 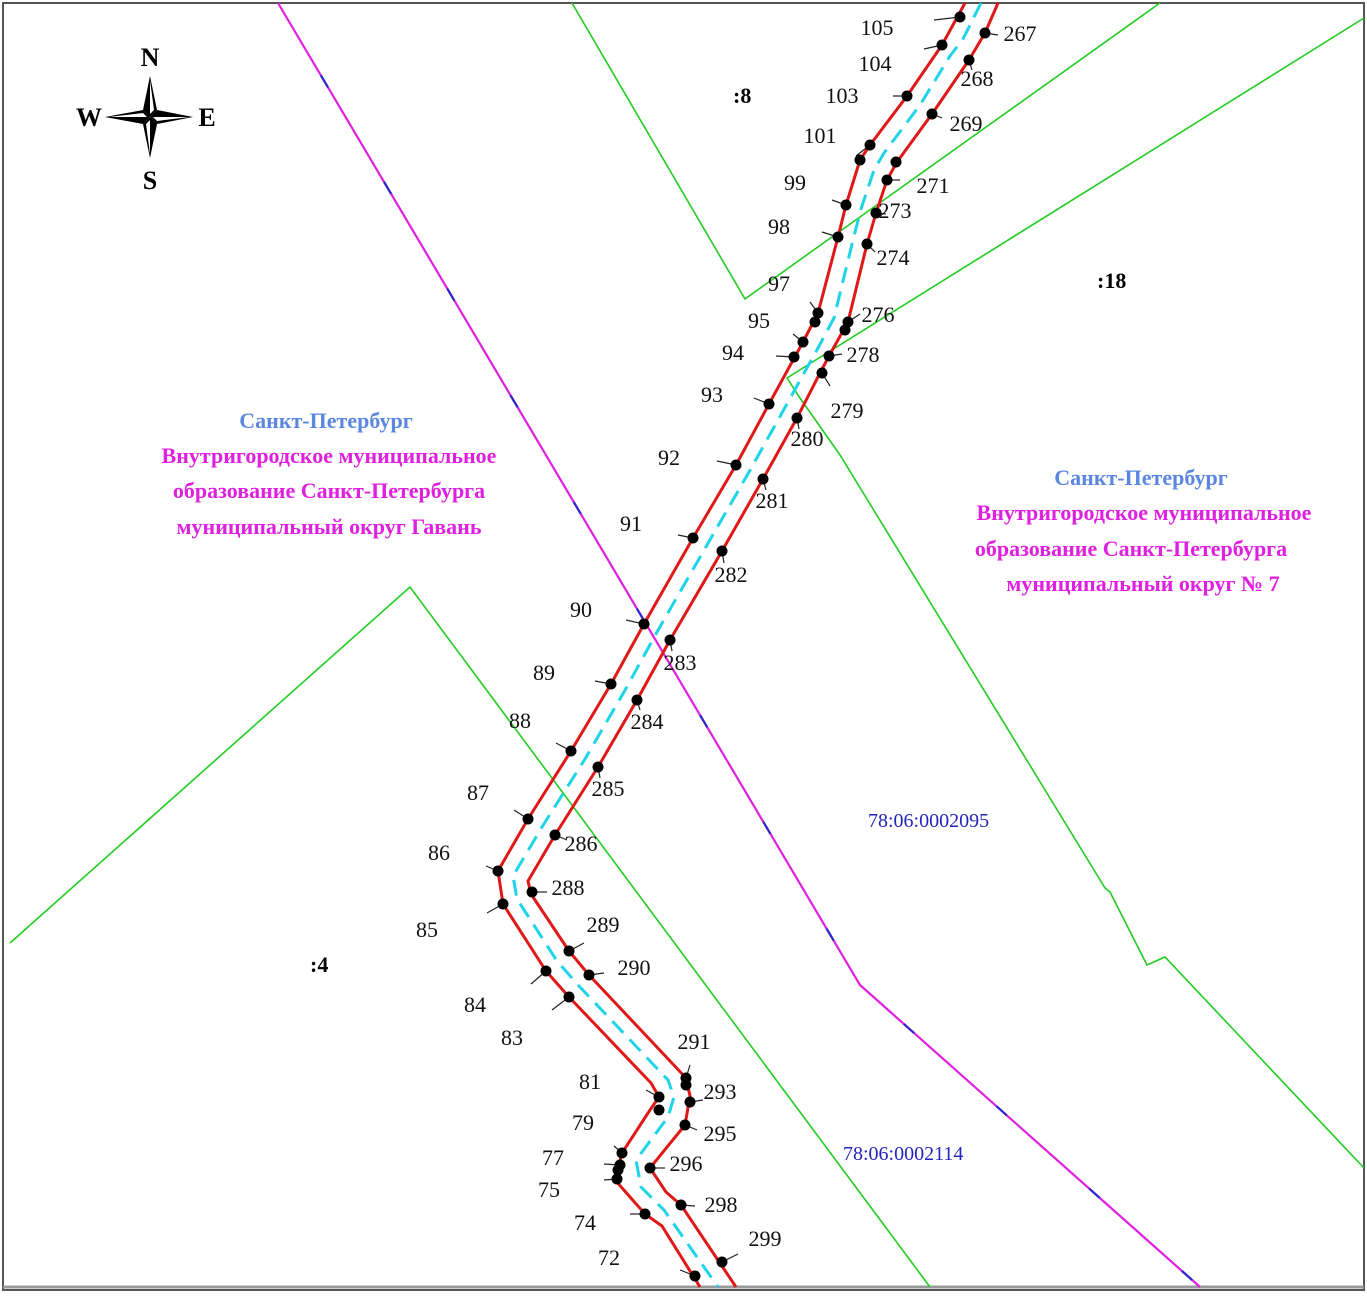 I want to click on boundary-point-103: 103, so click(x=869, y=95).